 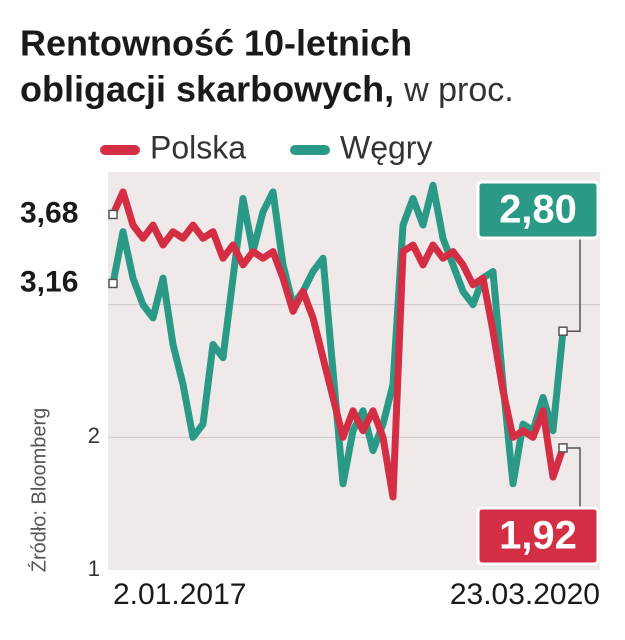 What do you see at coordinates (49, 212) in the screenshot?
I see `value-label: 3,68` at bounding box center [49, 212].